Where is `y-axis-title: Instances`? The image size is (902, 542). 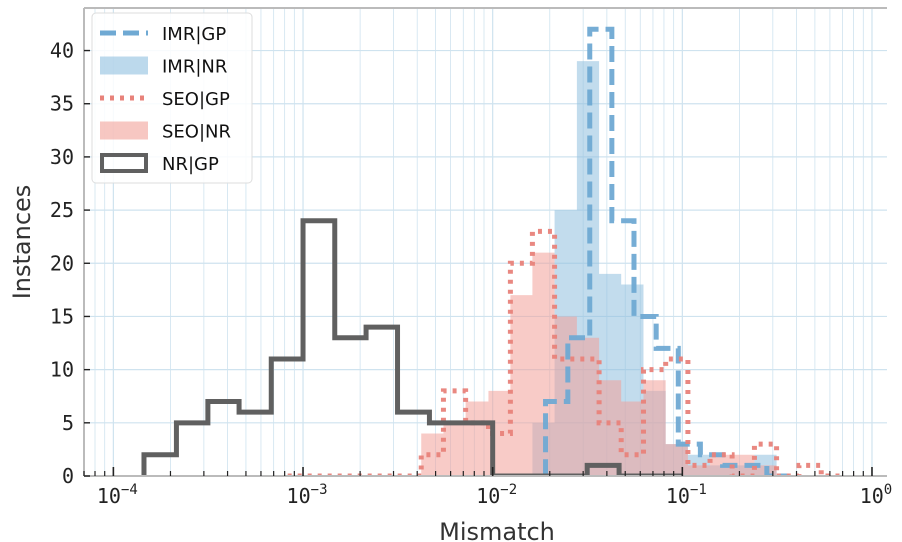
y-axis-title: Instances is located at coordinates (22, 242).